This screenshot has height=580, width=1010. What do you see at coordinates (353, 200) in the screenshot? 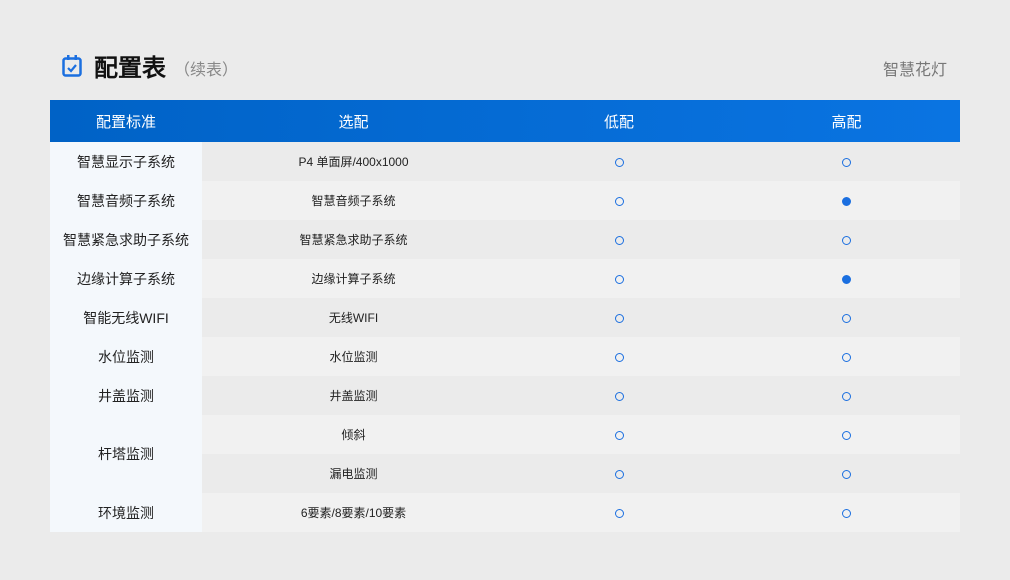
I see `option-cell: 智慧音频子系统` at bounding box center [353, 200].